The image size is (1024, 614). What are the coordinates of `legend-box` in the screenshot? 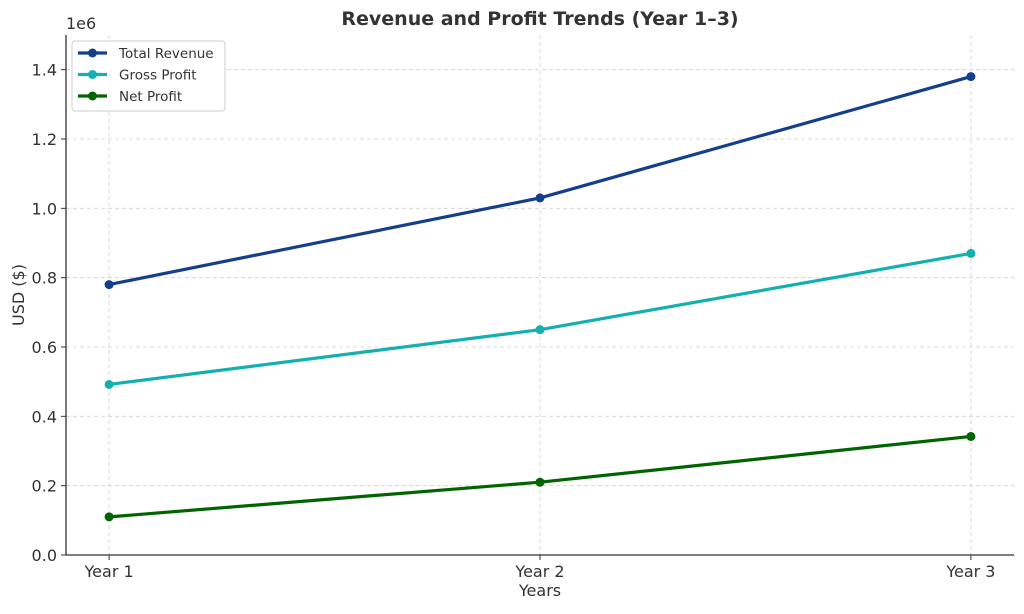 It's located at (148, 76).